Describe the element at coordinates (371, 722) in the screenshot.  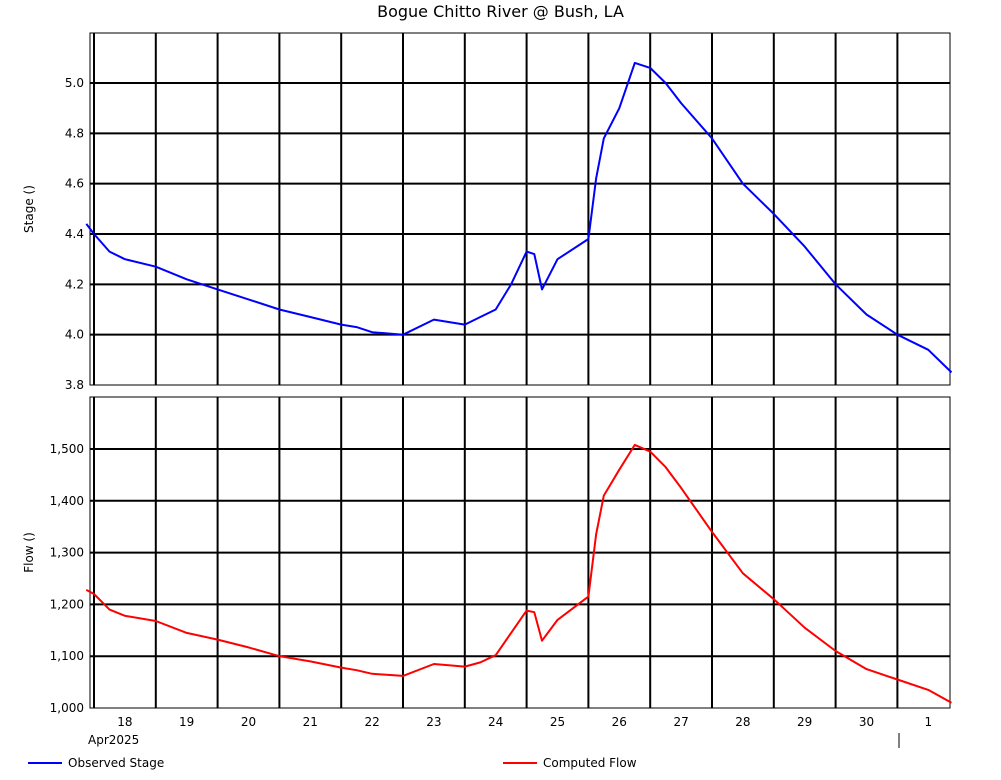
I see `x-tick-label: 22` at that location.